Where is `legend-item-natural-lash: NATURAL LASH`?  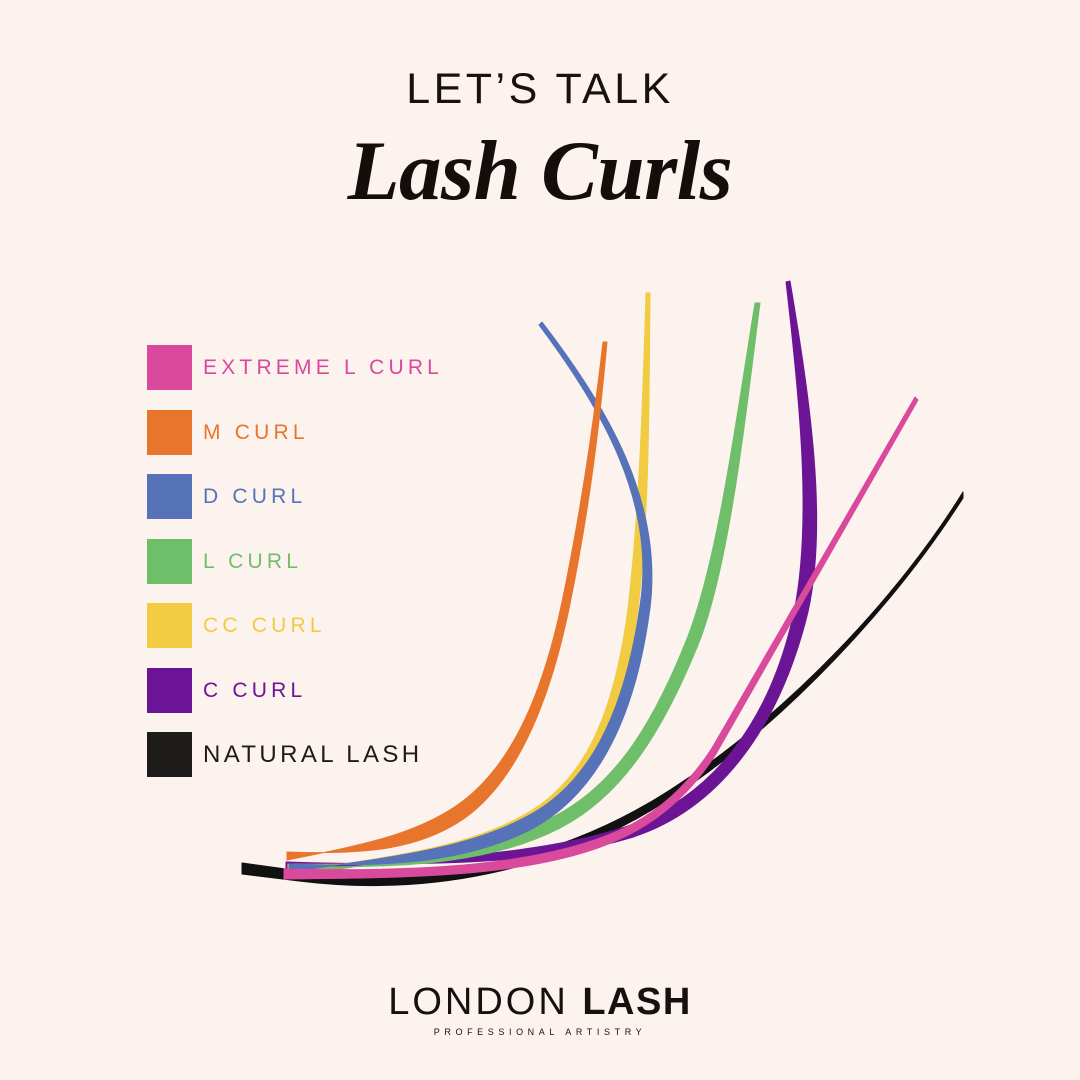 legend-item-natural-lash: NATURAL LASH is located at coordinates (317, 754).